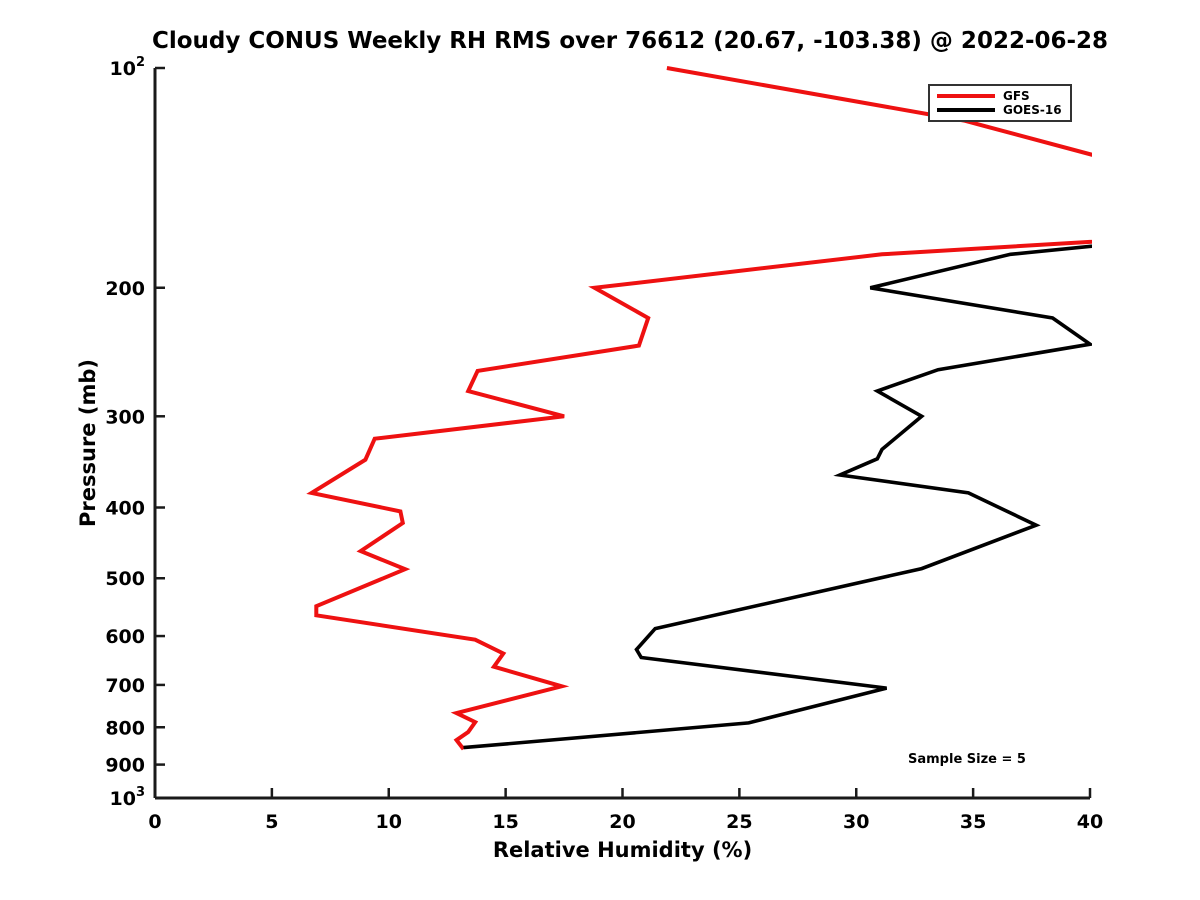 This screenshot has height=900, width=1200. Describe the element at coordinates (271, 822) in the screenshot. I see `x-tick-label: 5` at that location.